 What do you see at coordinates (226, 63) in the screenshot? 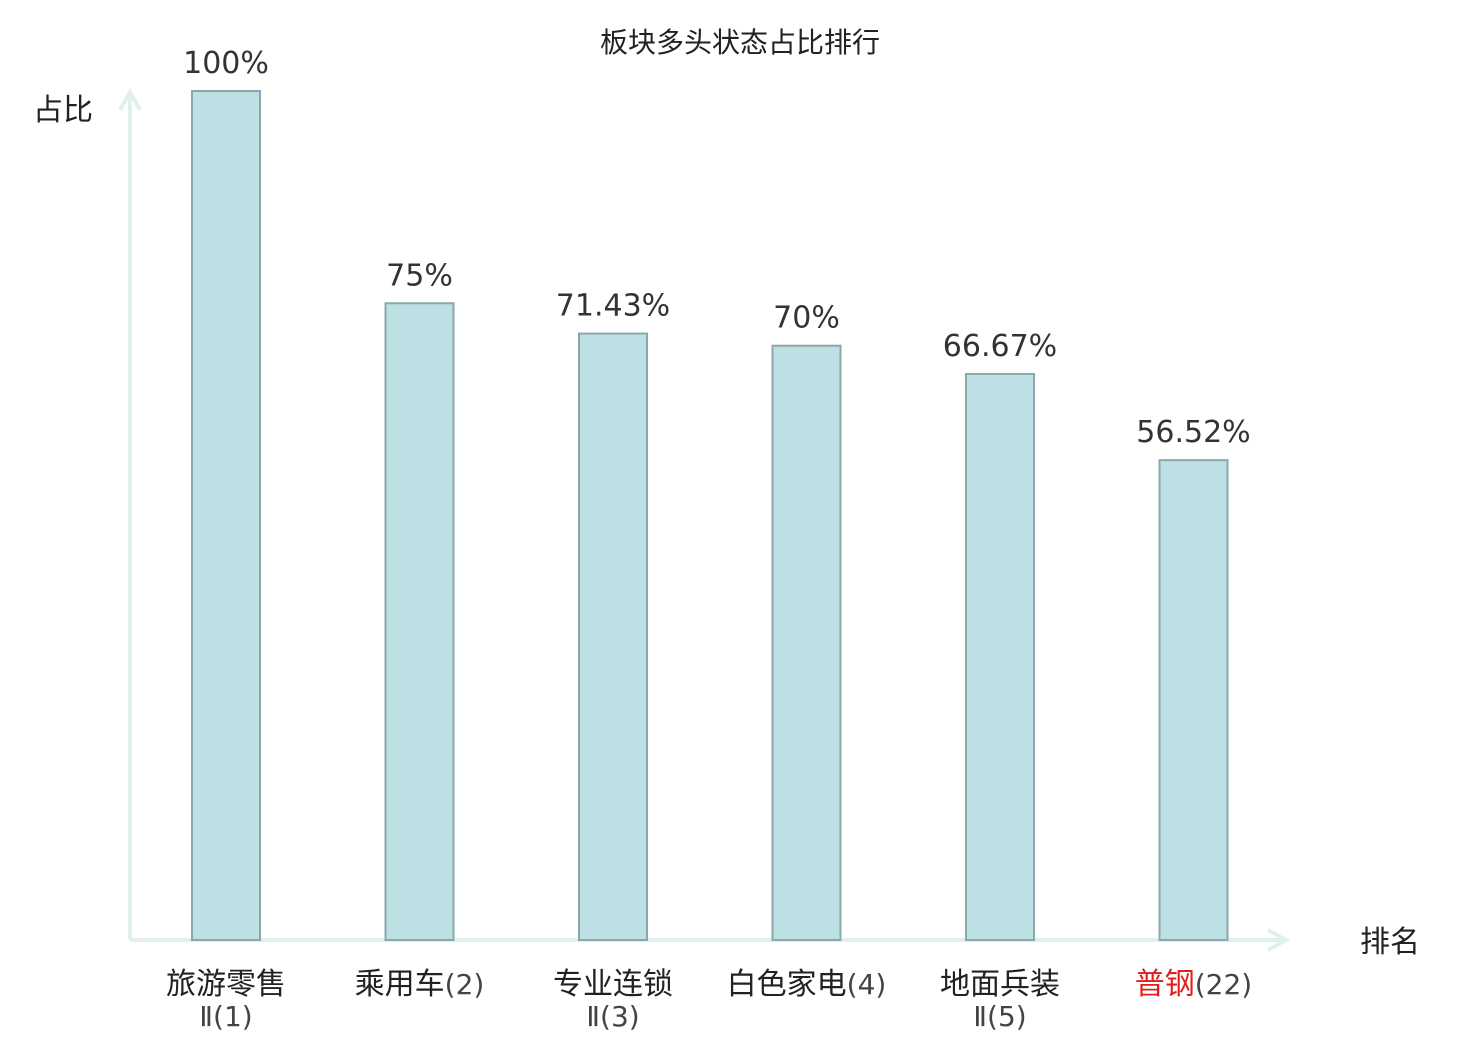
I see `bar-value-label: 100%` at bounding box center [226, 63].